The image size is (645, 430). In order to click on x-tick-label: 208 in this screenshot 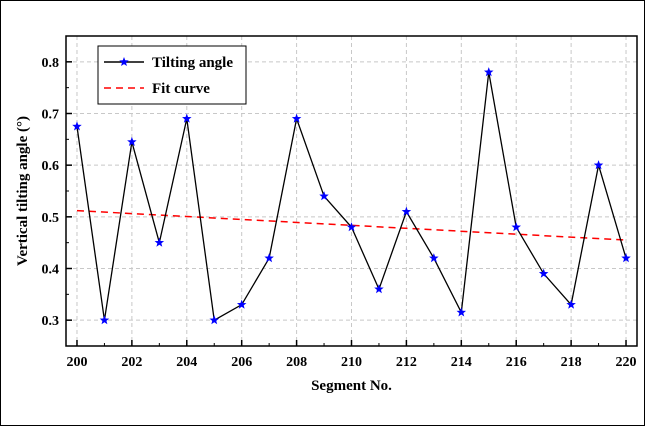, I will do `click(296, 362)`.